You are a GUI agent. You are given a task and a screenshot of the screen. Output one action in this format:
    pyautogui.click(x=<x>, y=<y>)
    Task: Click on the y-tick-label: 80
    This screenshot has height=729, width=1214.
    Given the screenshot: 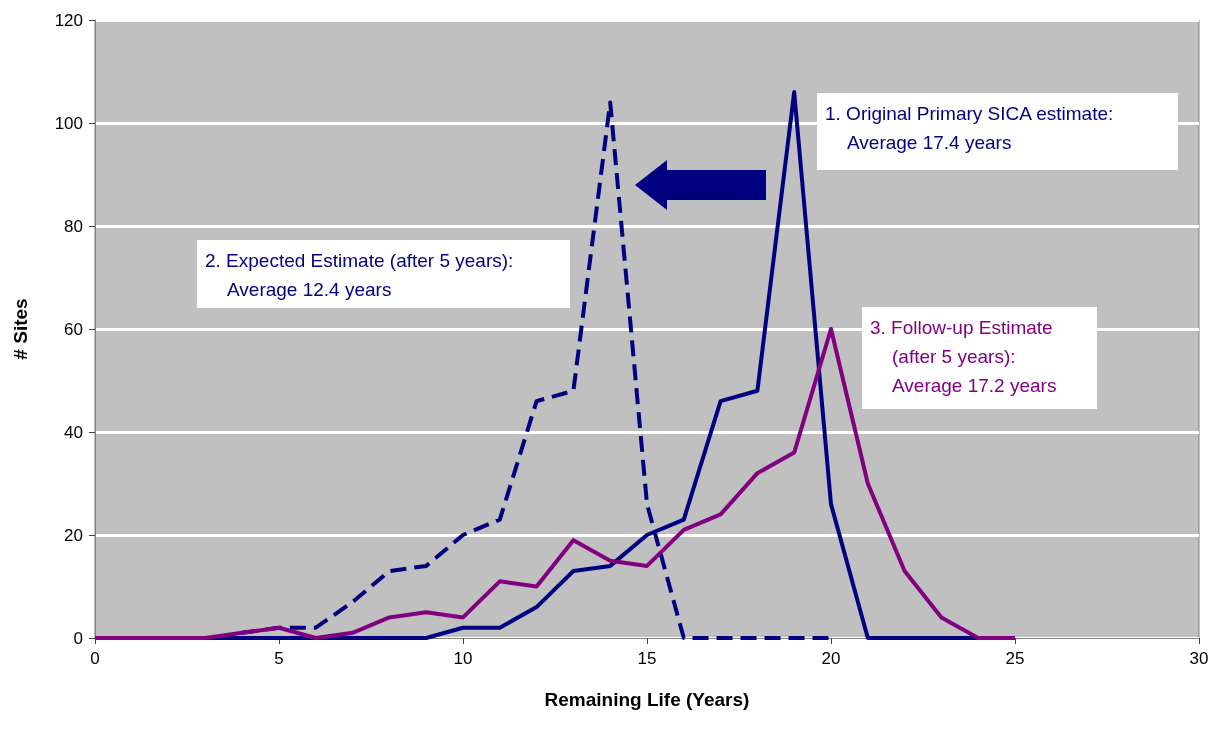 What is the action you would take?
    pyautogui.click(x=73, y=226)
    